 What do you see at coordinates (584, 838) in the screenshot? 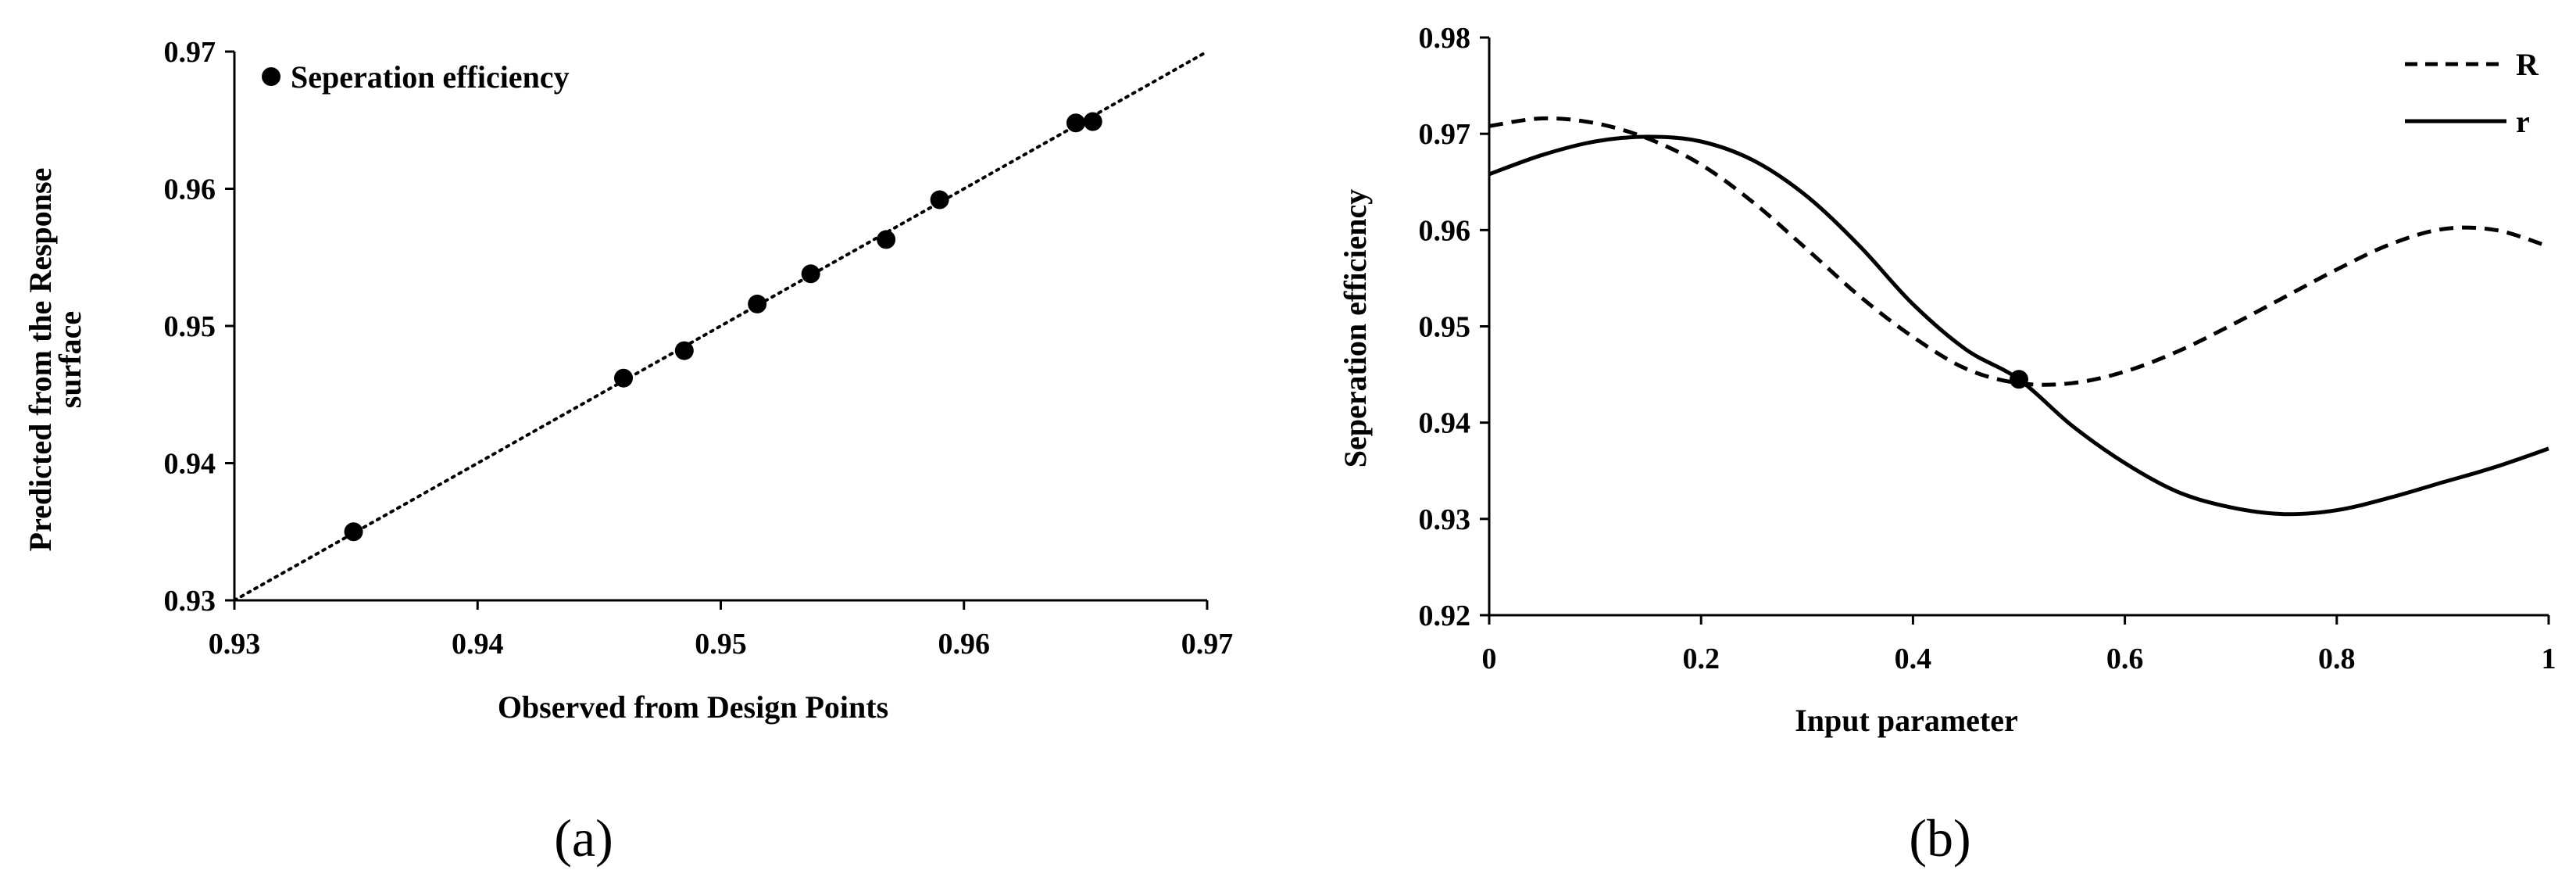
I see `panel-label-a: (a)` at bounding box center [584, 838].